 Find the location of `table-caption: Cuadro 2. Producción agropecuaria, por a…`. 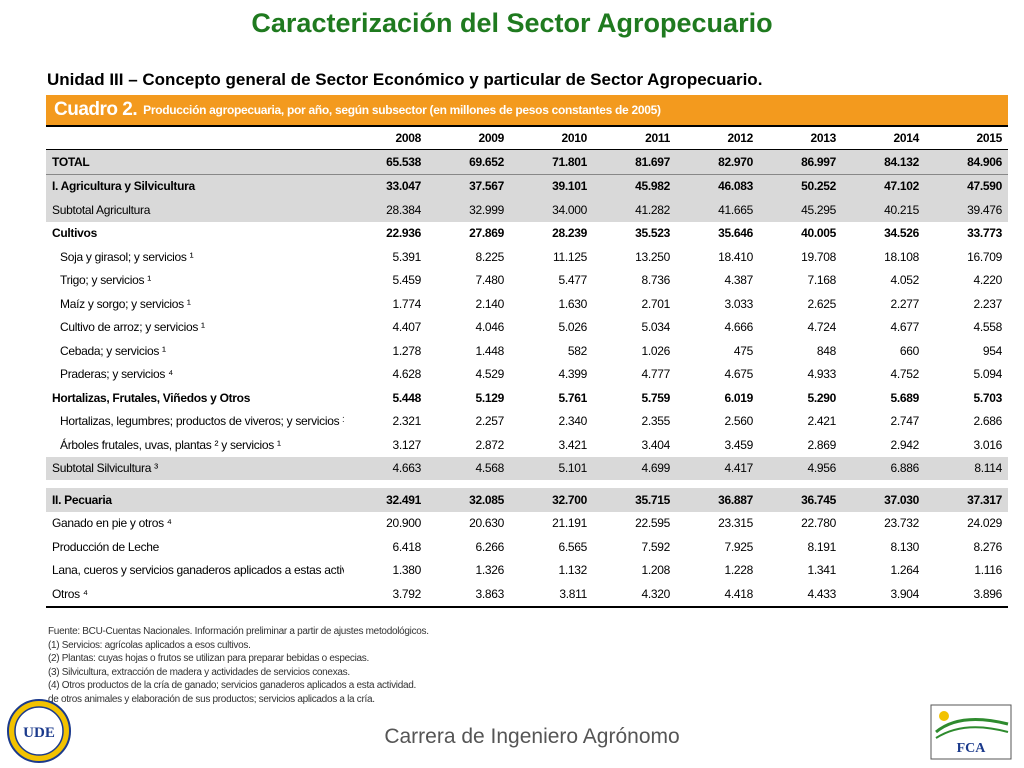

table-caption: Cuadro 2. Producción agropecuaria, por a… is located at coordinates (527, 110).